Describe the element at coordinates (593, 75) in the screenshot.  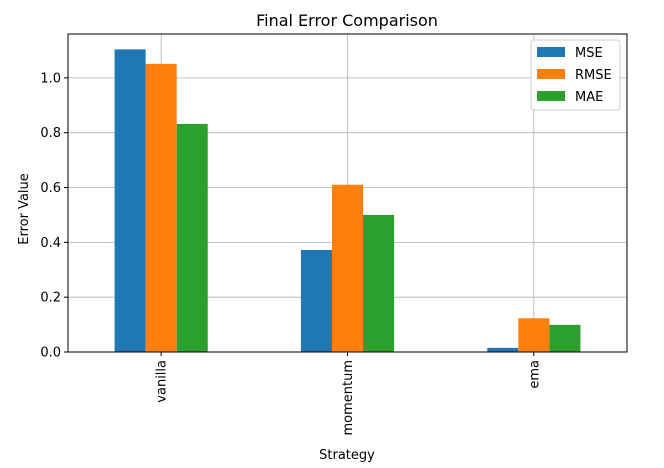
I see `legend-label-rmse: RMSE` at that location.